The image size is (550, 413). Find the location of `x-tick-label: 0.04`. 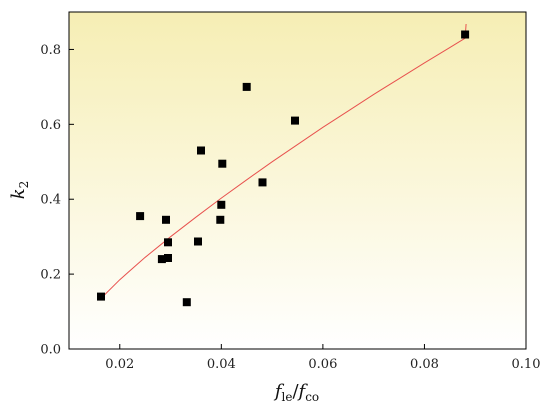

x-tick-label: 0.04 is located at coordinates (221, 364).